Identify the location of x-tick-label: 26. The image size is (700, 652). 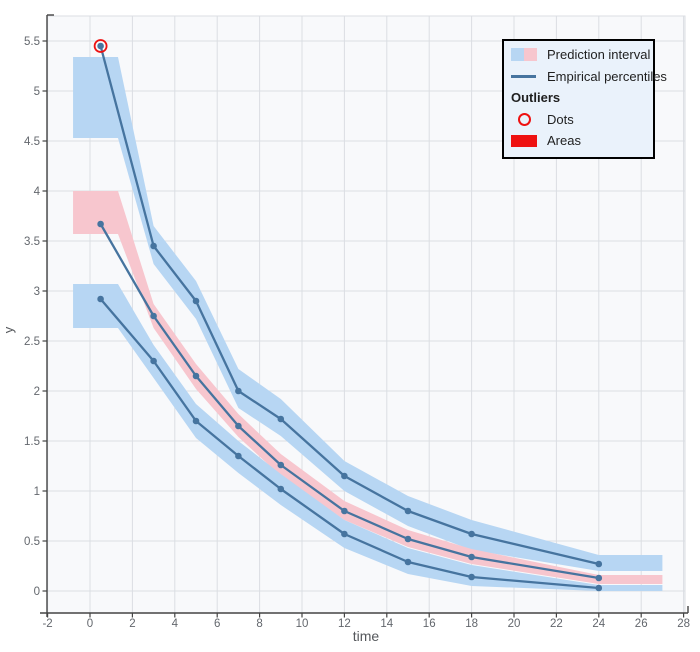
(641, 624).